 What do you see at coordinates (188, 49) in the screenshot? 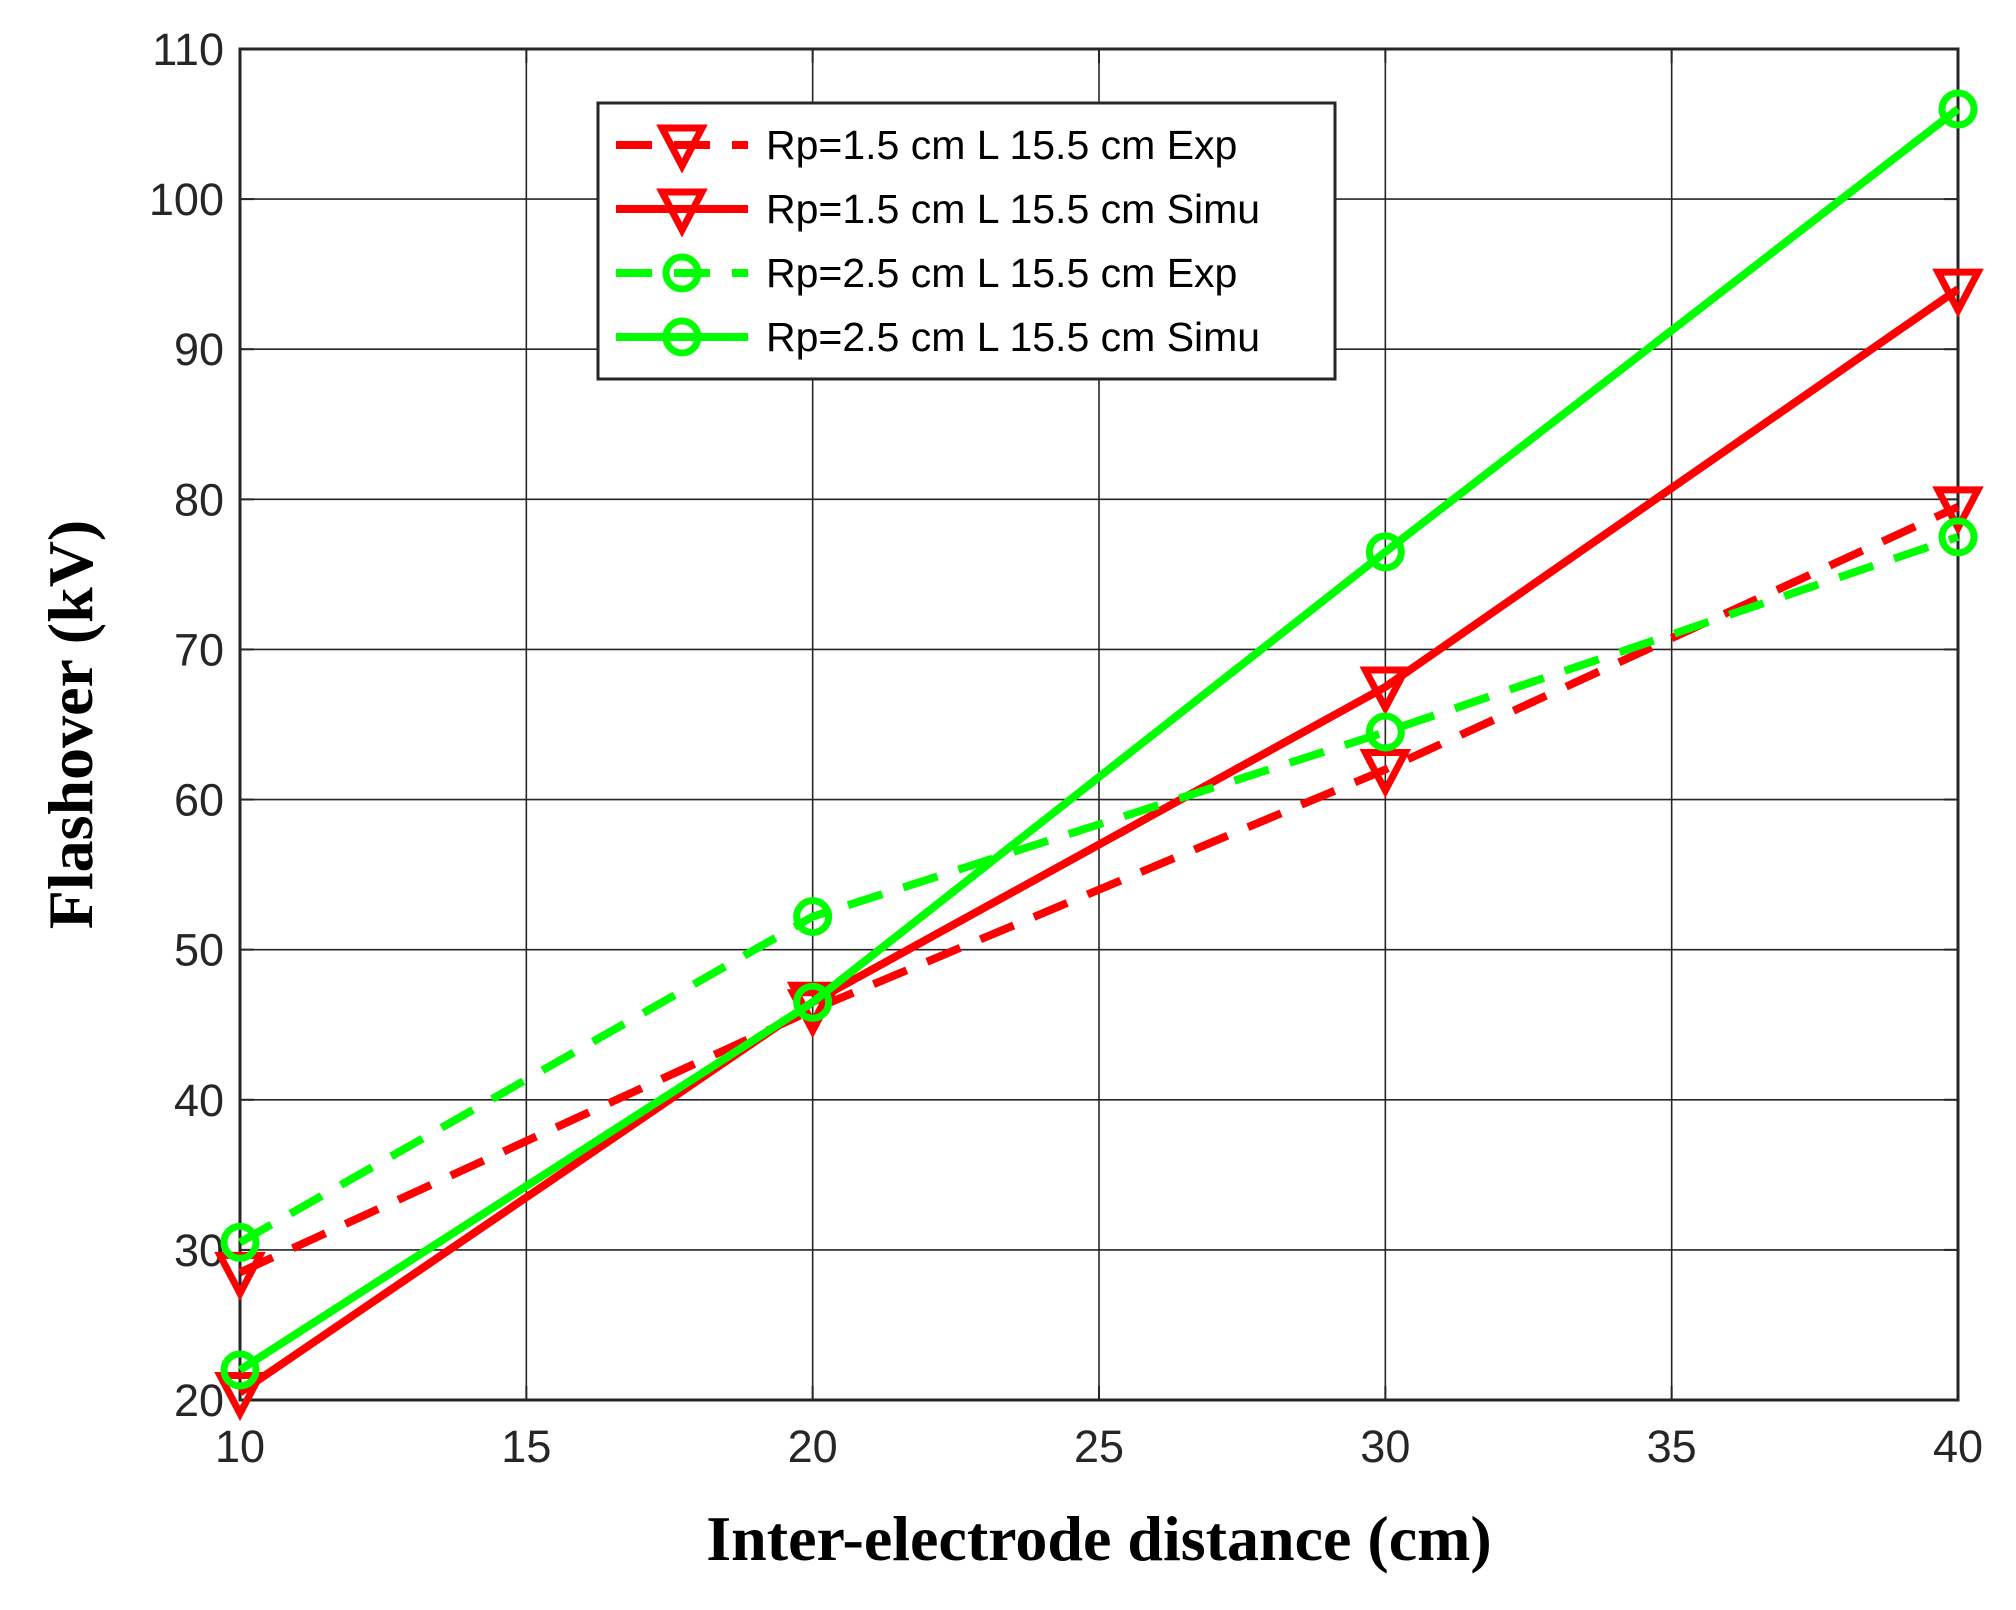
I see `y-tick-label: 110` at bounding box center [188, 49].